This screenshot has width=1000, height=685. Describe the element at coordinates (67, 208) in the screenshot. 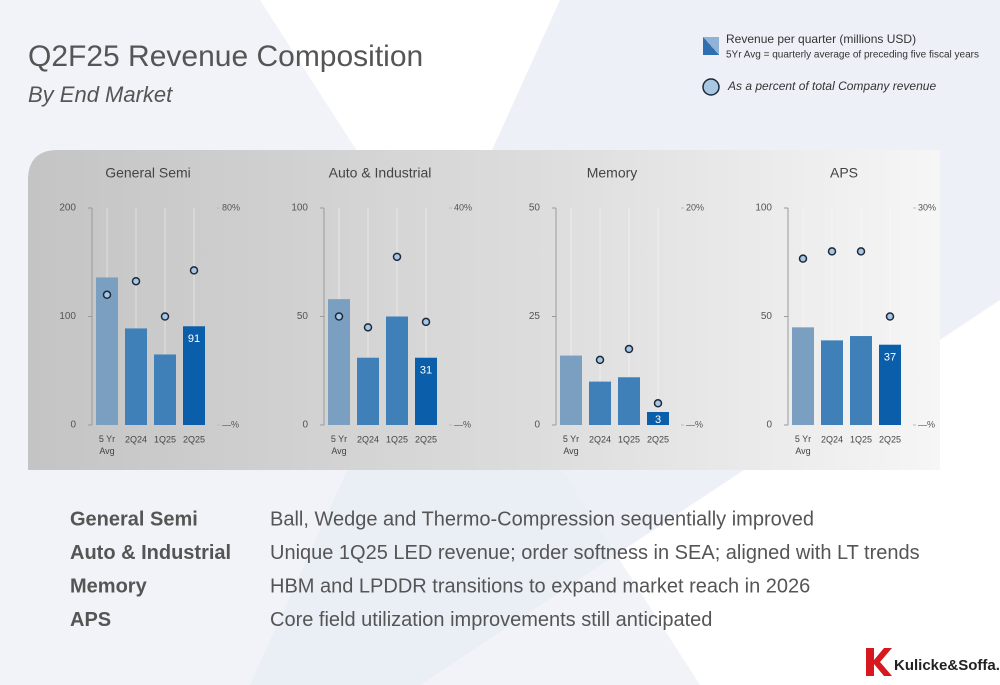

I see `y-tick-label: 200` at that location.